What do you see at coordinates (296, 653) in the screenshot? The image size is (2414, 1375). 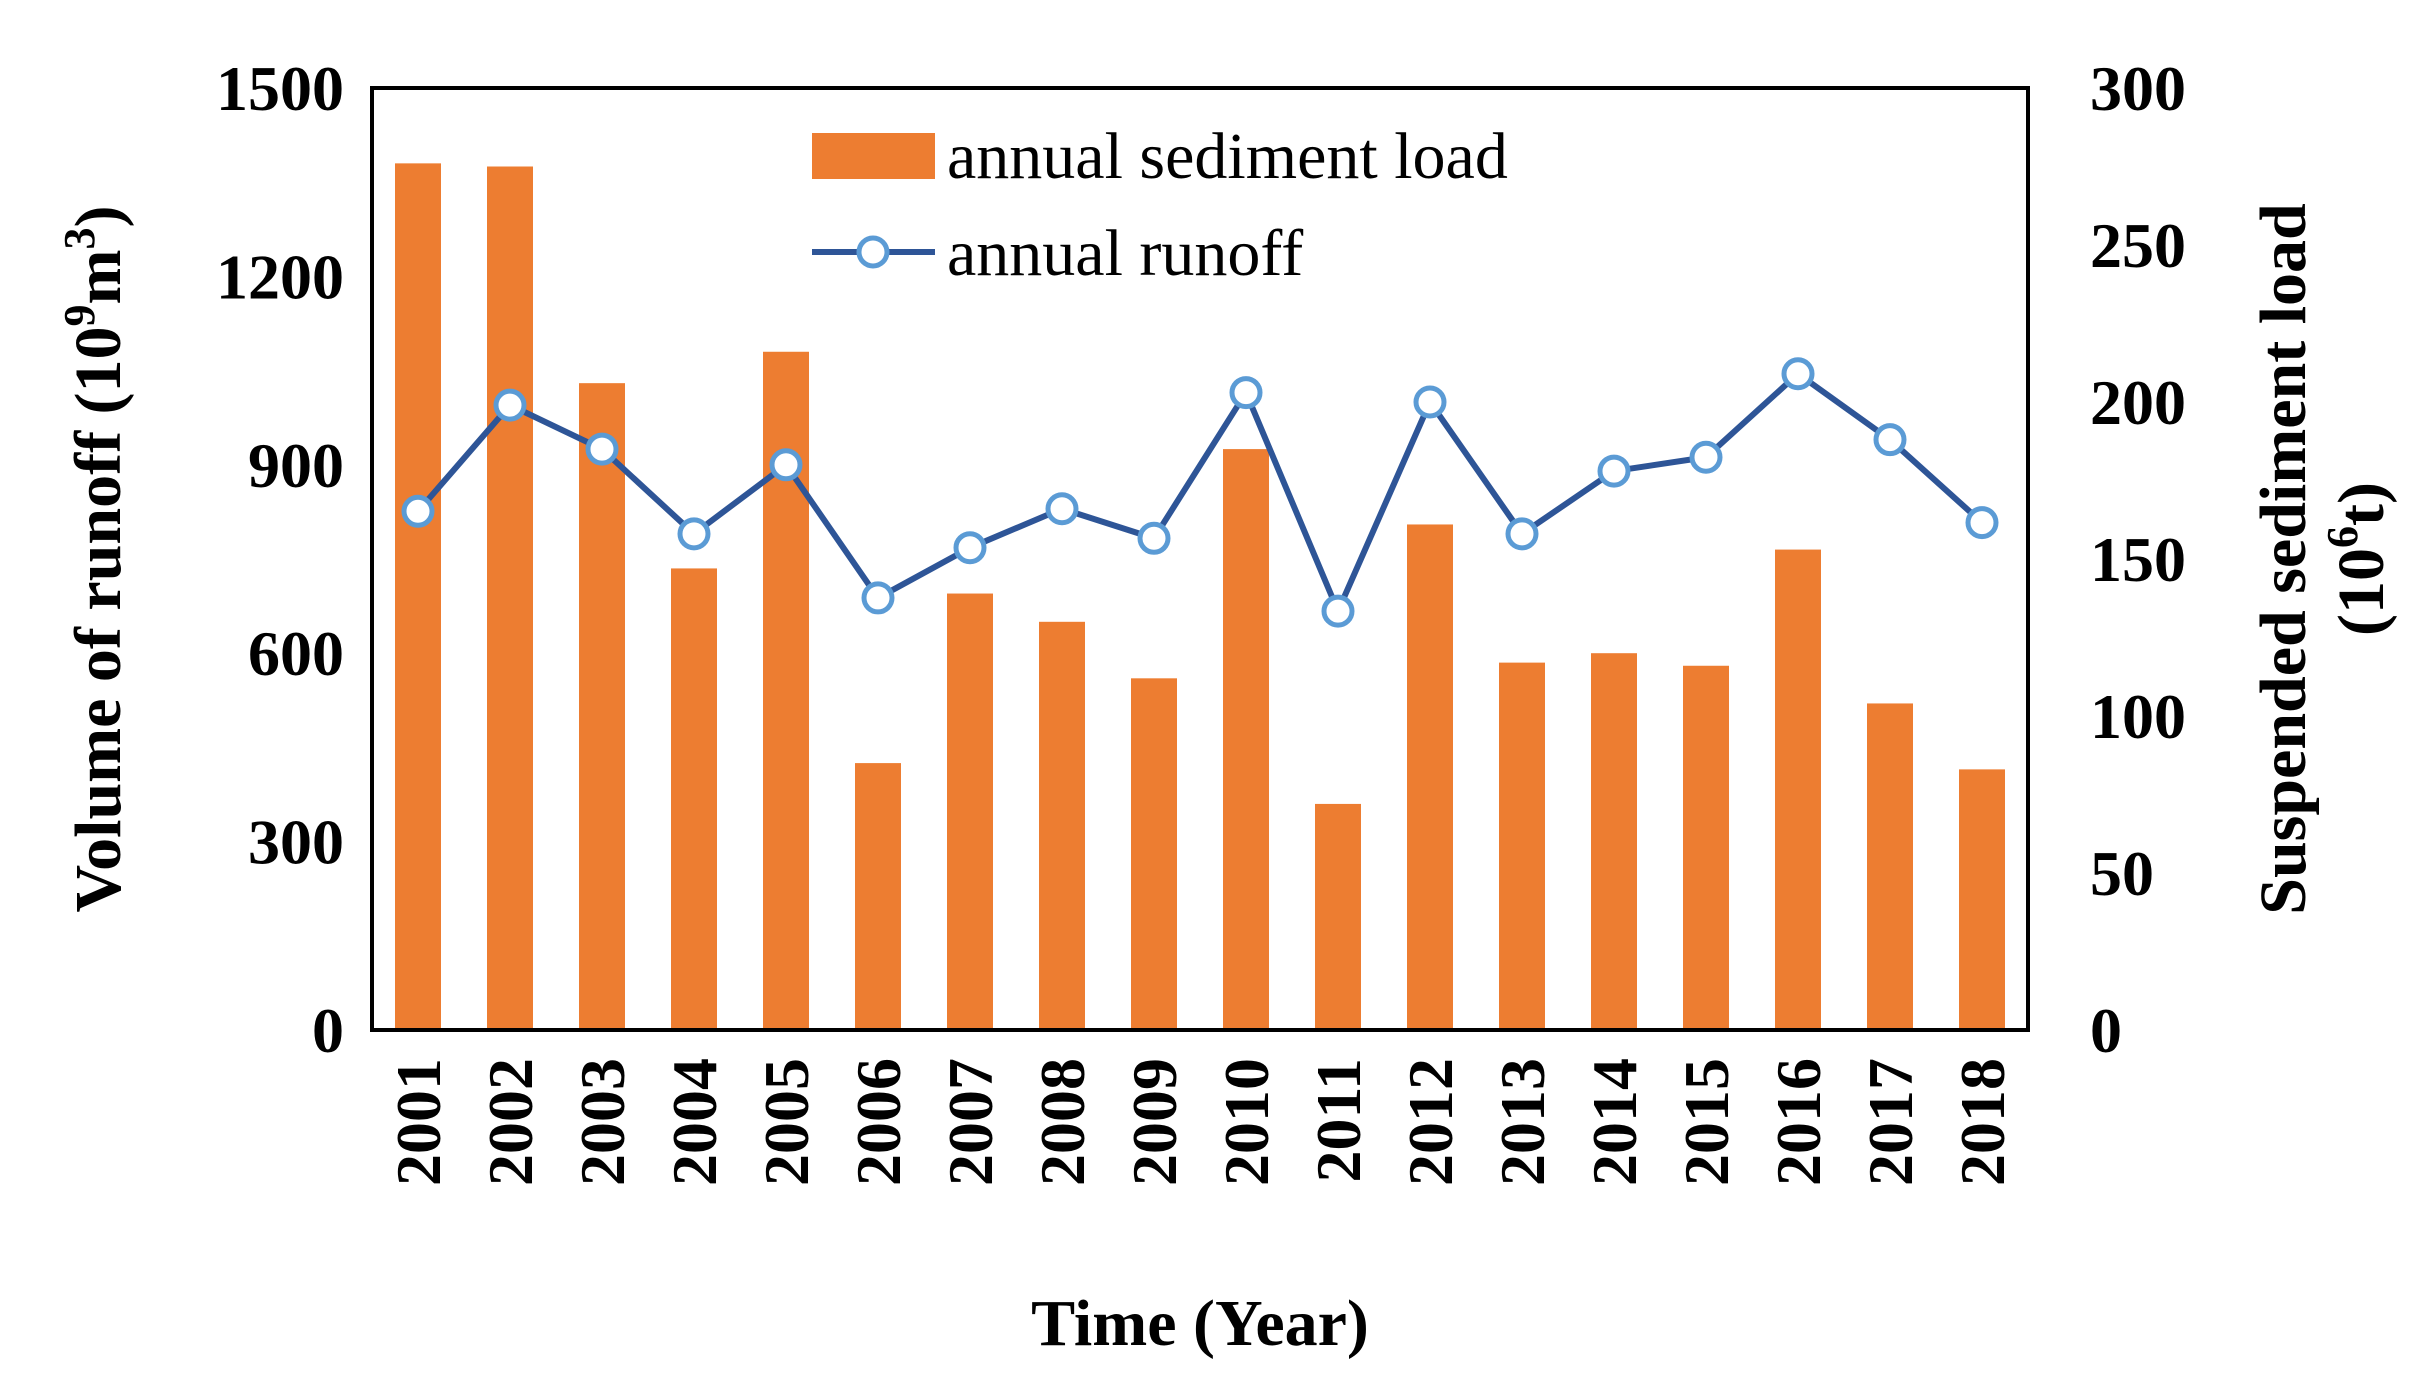 I see `left-tick-label: 600` at bounding box center [296, 653].